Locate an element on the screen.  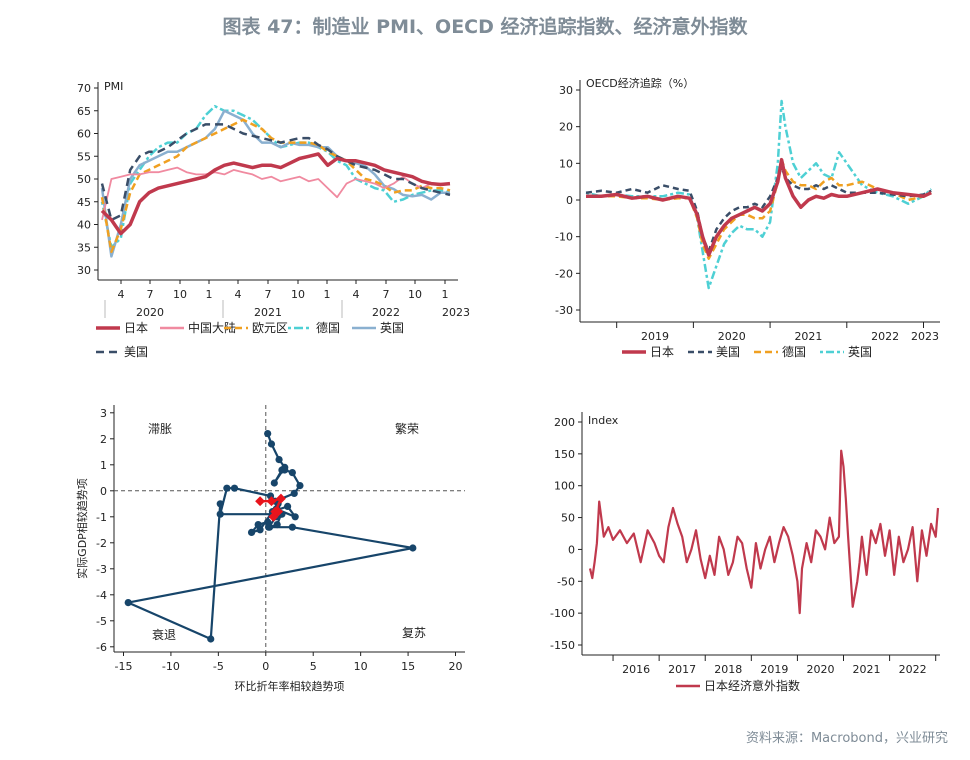
clock-x-tick-label: -5 is located at coordinates (218, 666).